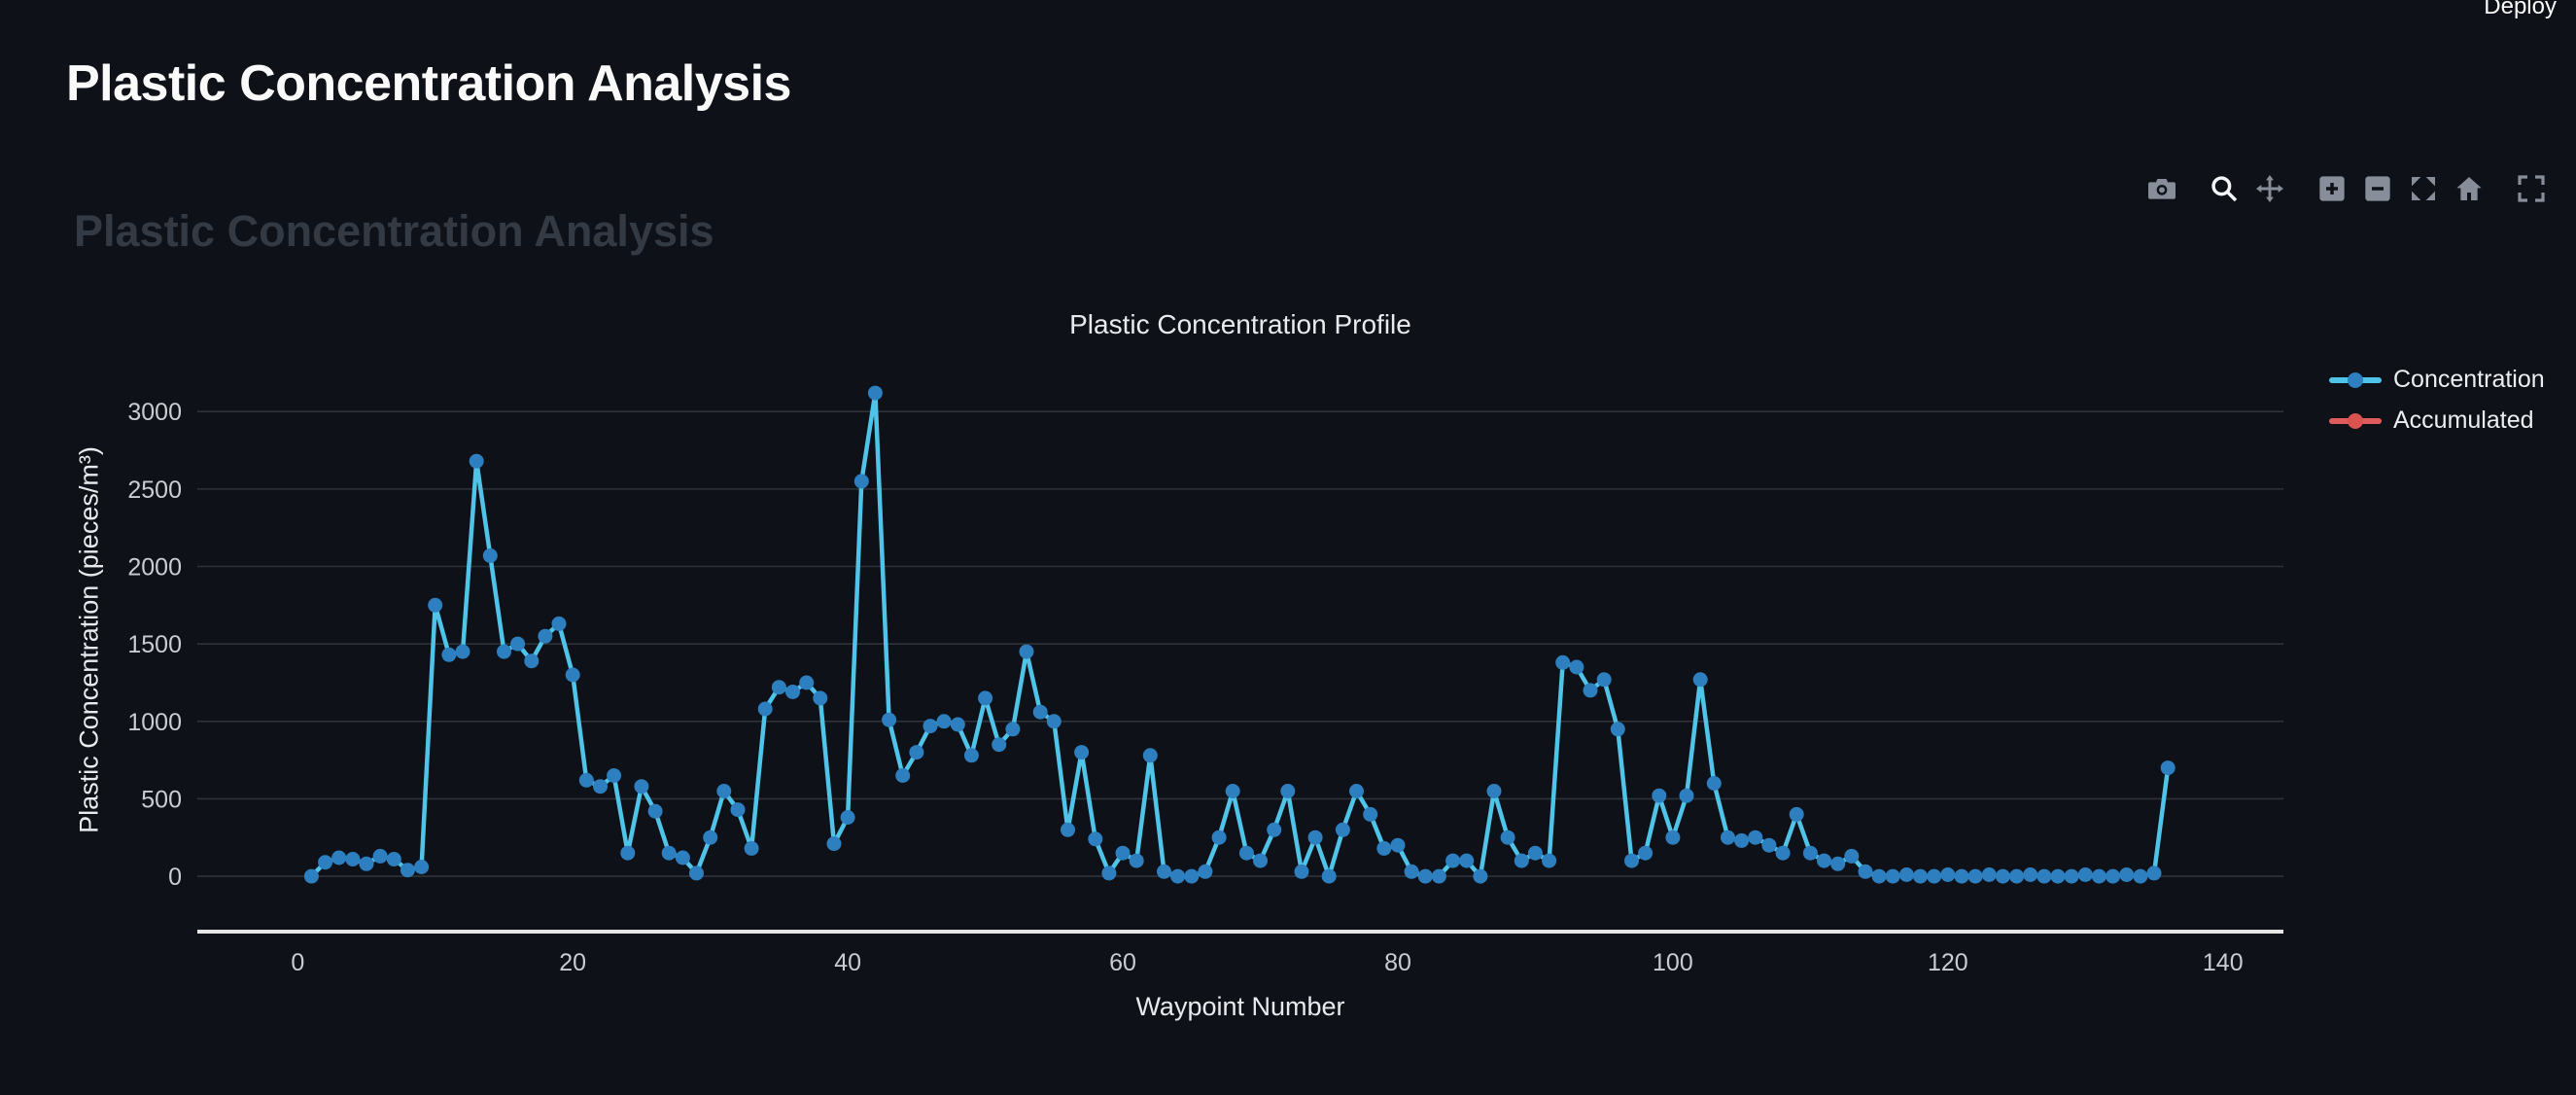  I want to click on legend-item-concentration: Concentration, so click(2437, 380).